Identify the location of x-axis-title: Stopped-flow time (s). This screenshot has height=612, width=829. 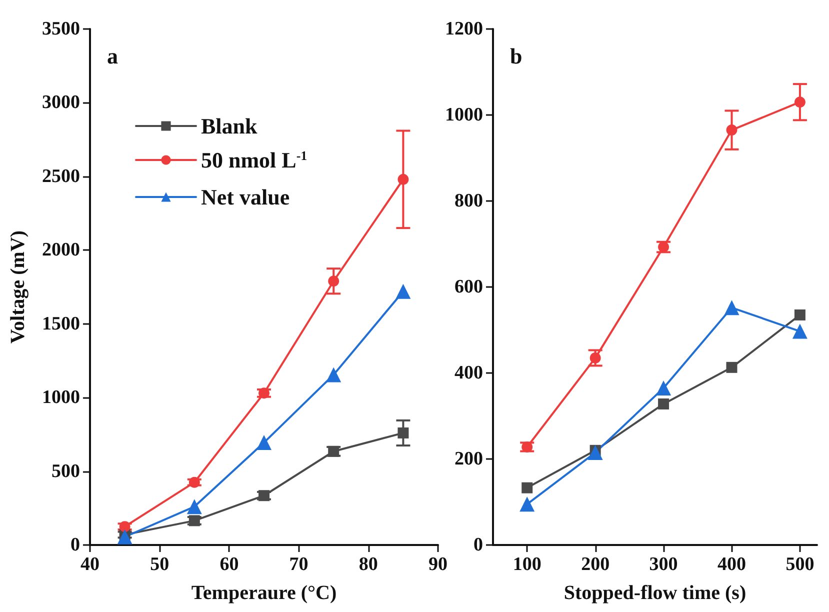
(655, 593).